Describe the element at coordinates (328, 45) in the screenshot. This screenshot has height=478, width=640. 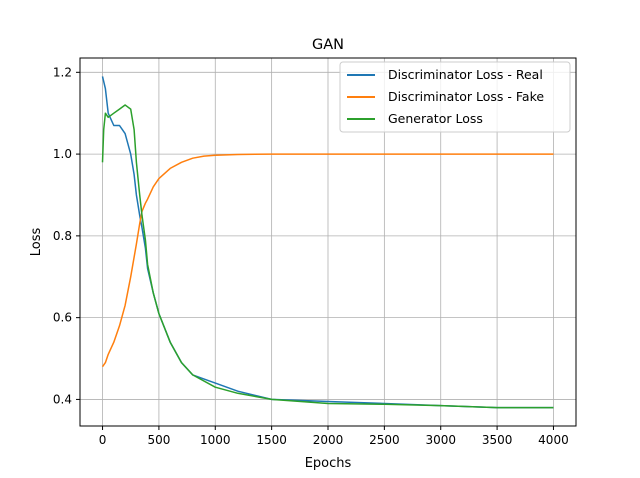
I see `chart-title: GAN` at that location.